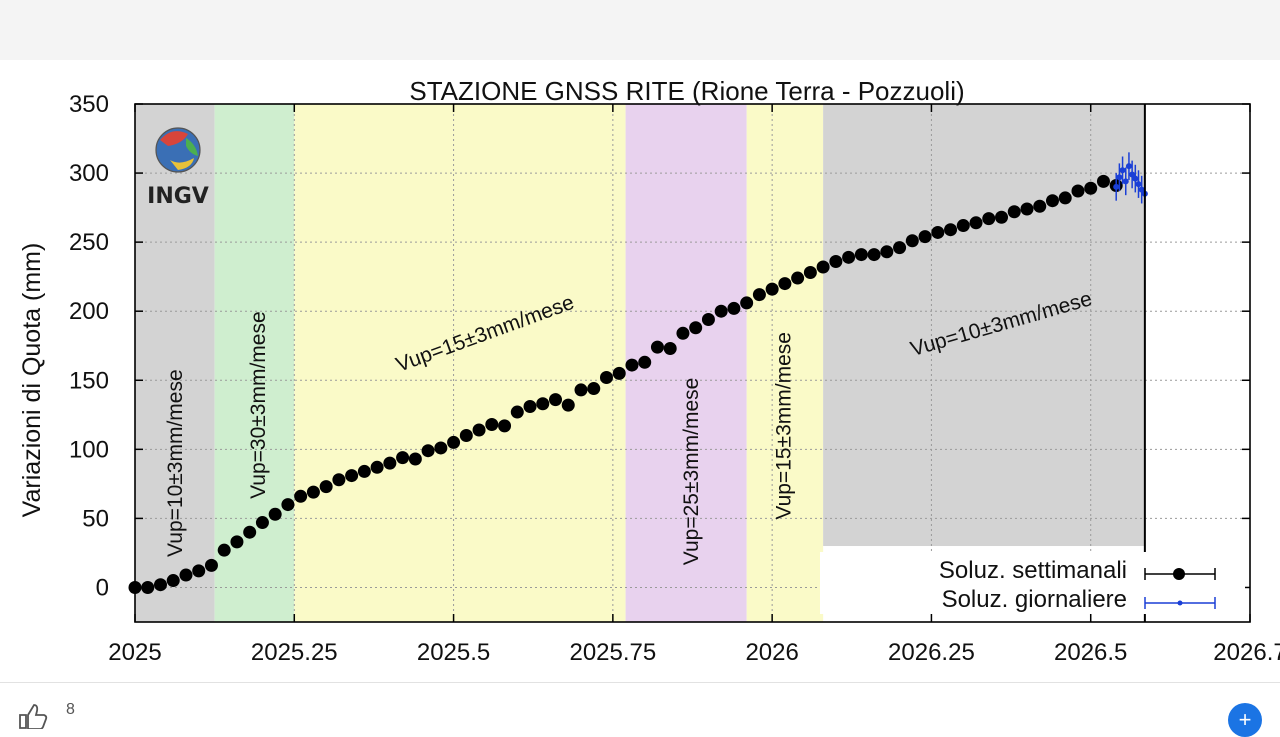  What do you see at coordinates (134, 652) in the screenshot?
I see `x-tick-label: 2025` at bounding box center [134, 652].